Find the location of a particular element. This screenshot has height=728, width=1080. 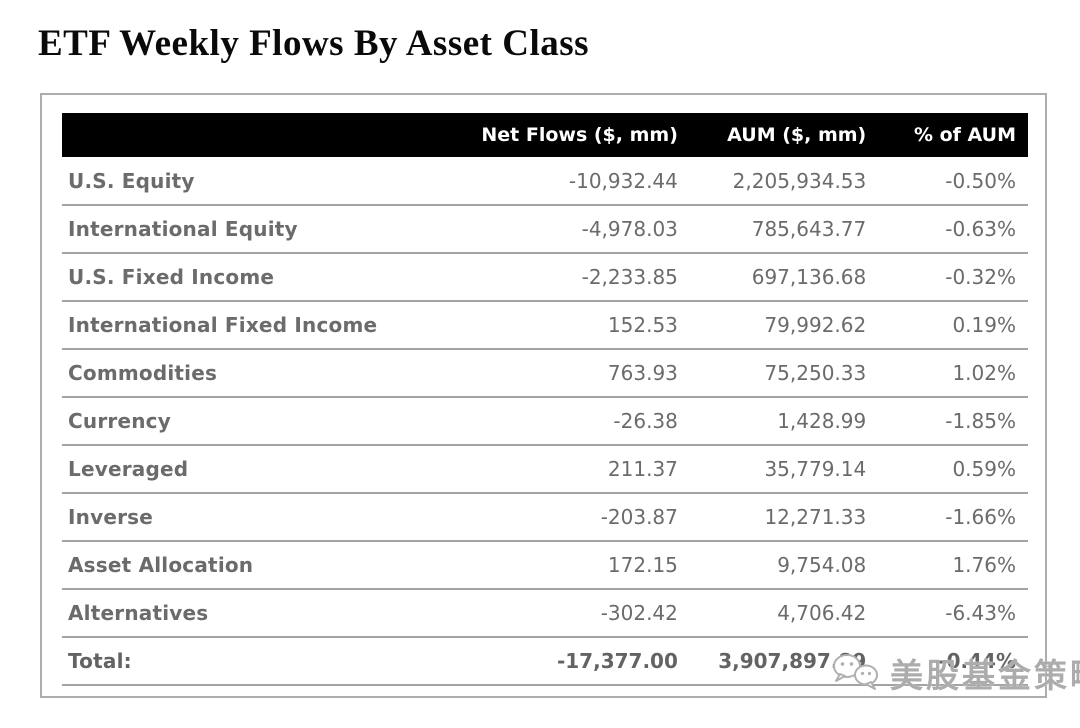

table-row: Asset Allocation 172.15 9,754.08 1.76% is located at coordinates (545, 565).